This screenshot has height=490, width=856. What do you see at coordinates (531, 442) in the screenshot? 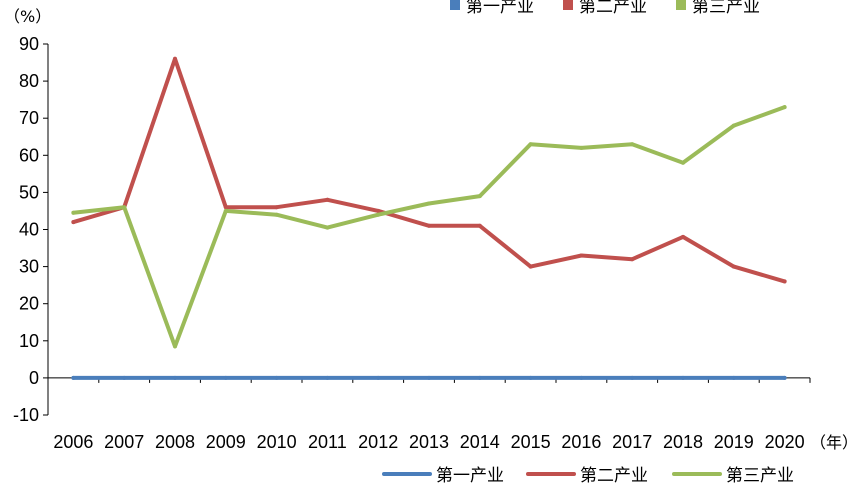
I see `x-tick-label: 2015` at bounding box center [531, 442].